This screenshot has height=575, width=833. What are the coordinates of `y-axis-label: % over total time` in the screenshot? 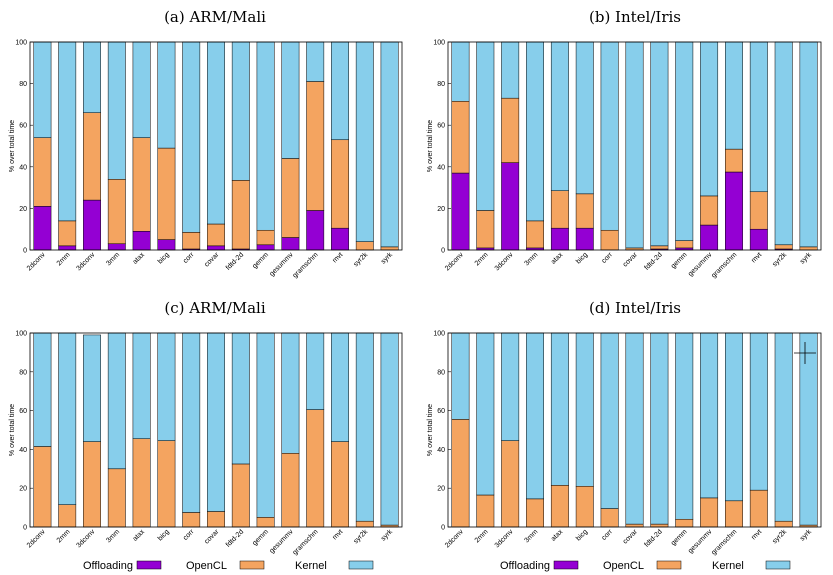 It's located at (430, 146).